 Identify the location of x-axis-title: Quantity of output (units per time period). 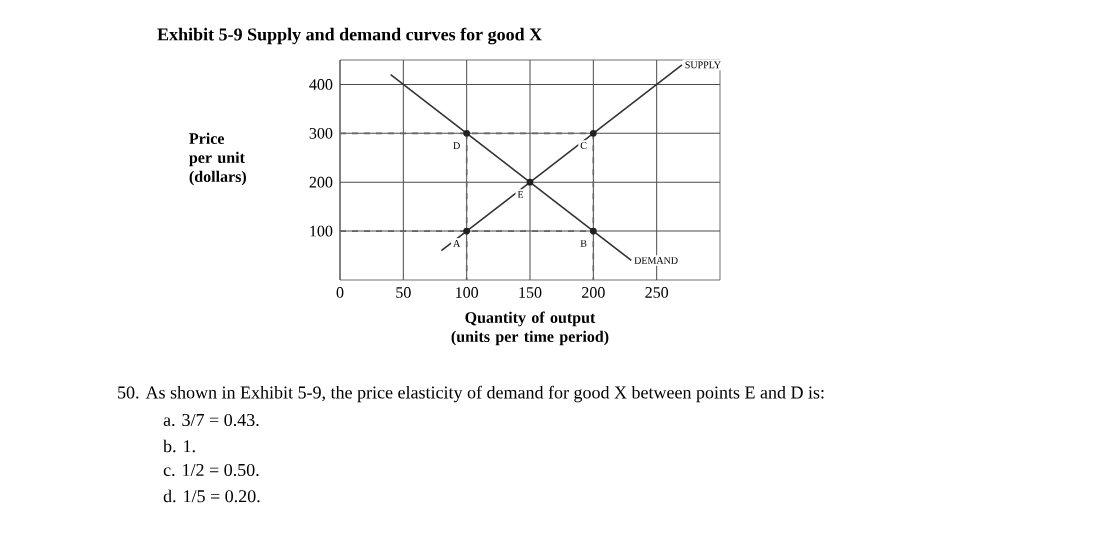
(530, 328).